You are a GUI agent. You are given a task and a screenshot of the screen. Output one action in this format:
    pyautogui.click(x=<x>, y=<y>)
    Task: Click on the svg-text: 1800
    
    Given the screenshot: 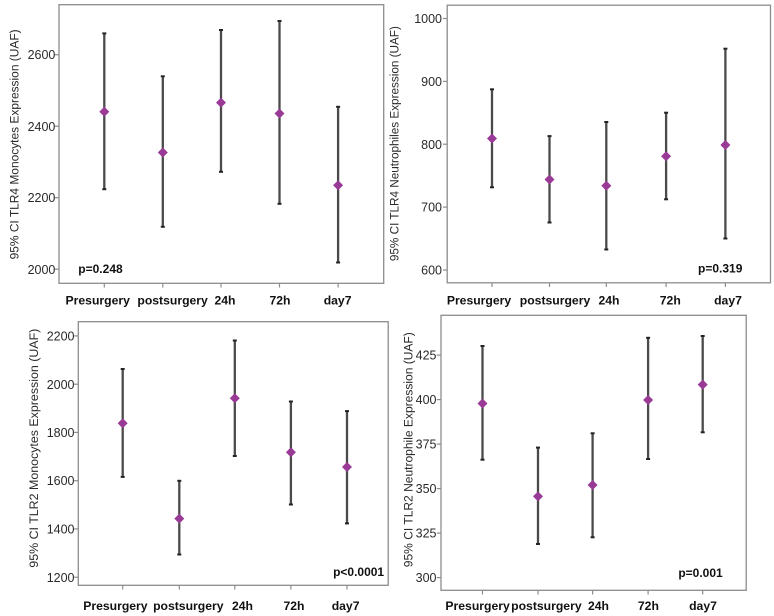 What is the action you would take?
    pyautogui.click(x=61, y=433)
    